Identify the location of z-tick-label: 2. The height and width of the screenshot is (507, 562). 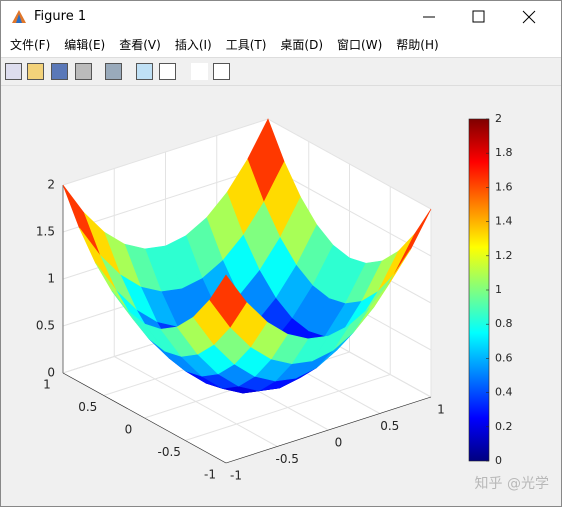
(51, 185).